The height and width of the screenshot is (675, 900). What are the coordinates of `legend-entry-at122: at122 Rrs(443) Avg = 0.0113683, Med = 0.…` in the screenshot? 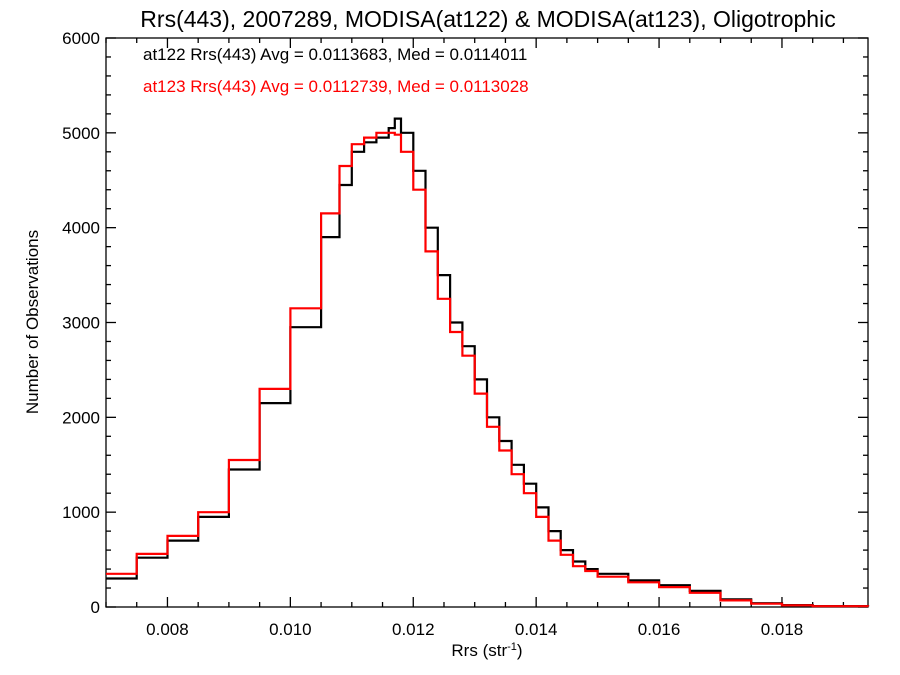 It's located at (335, 54).